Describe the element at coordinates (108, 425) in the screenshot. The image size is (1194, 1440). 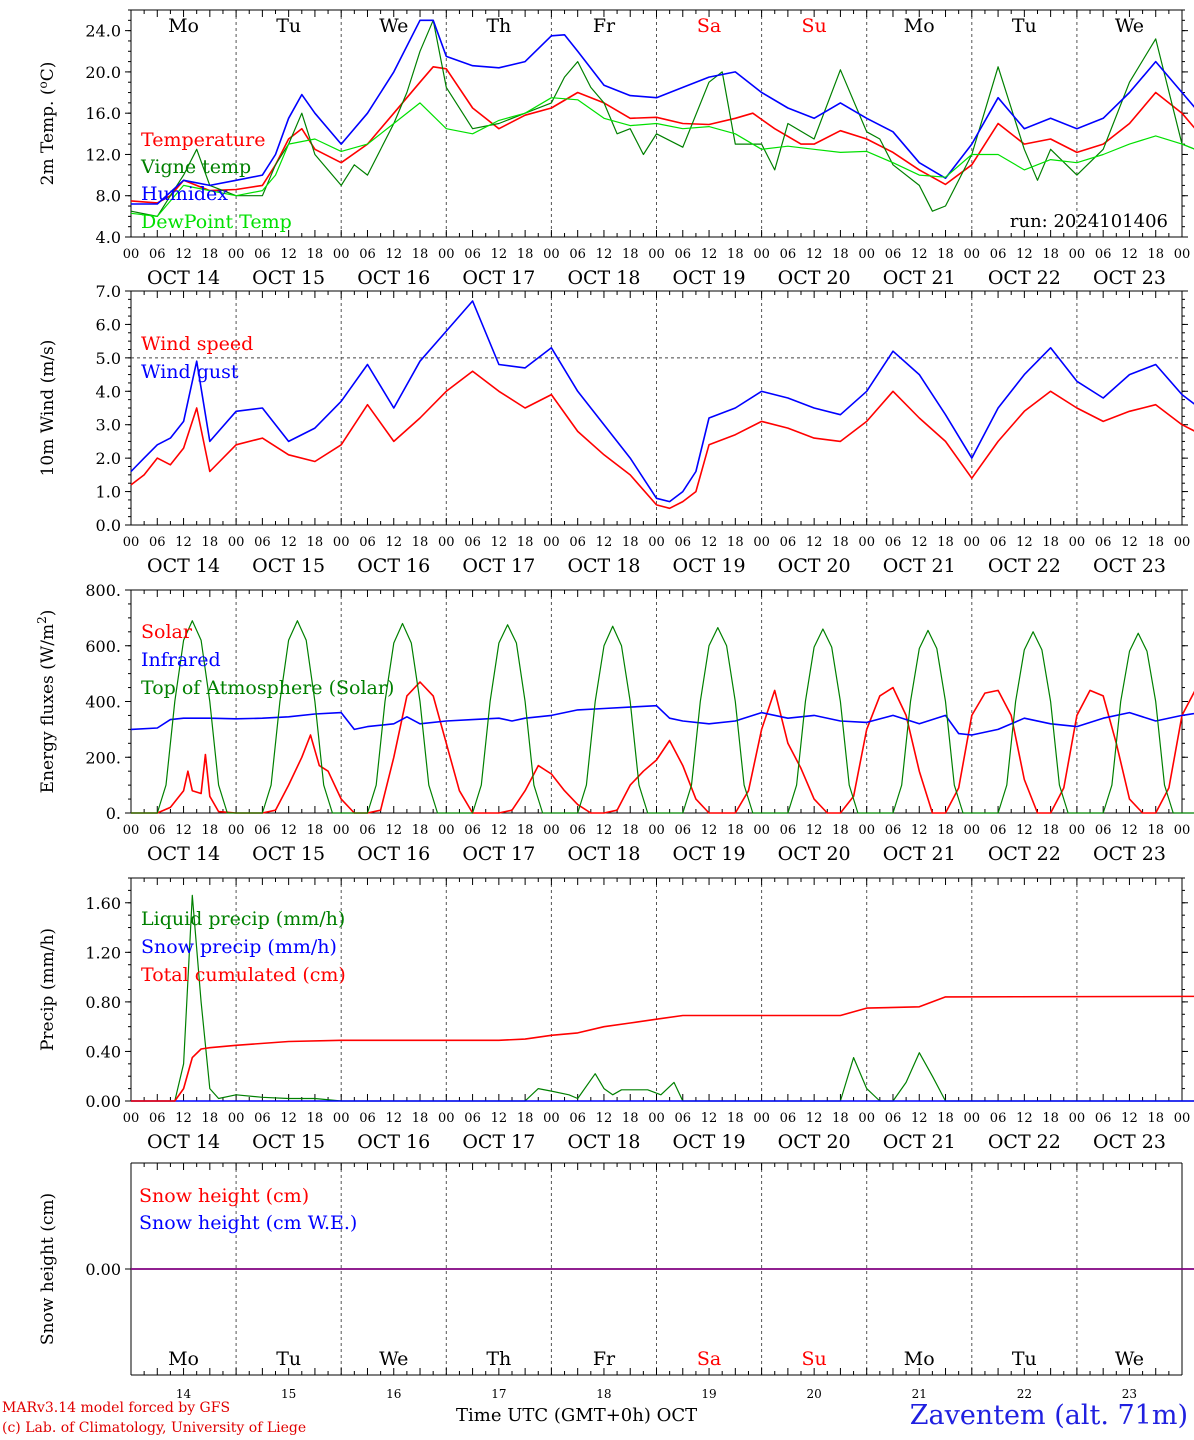
I see `y-tick-label: 3.0` at that location.